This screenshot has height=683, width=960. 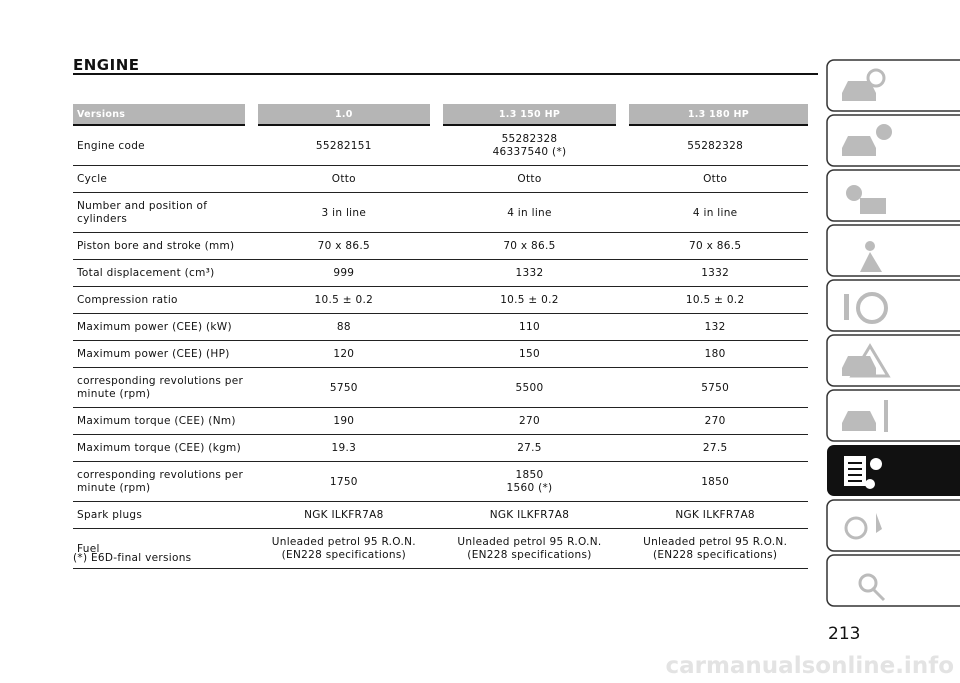 What do you see at coordinates (344, 327) in the screenshot?
I see `cell: 88` at bounding box center [344, 327].